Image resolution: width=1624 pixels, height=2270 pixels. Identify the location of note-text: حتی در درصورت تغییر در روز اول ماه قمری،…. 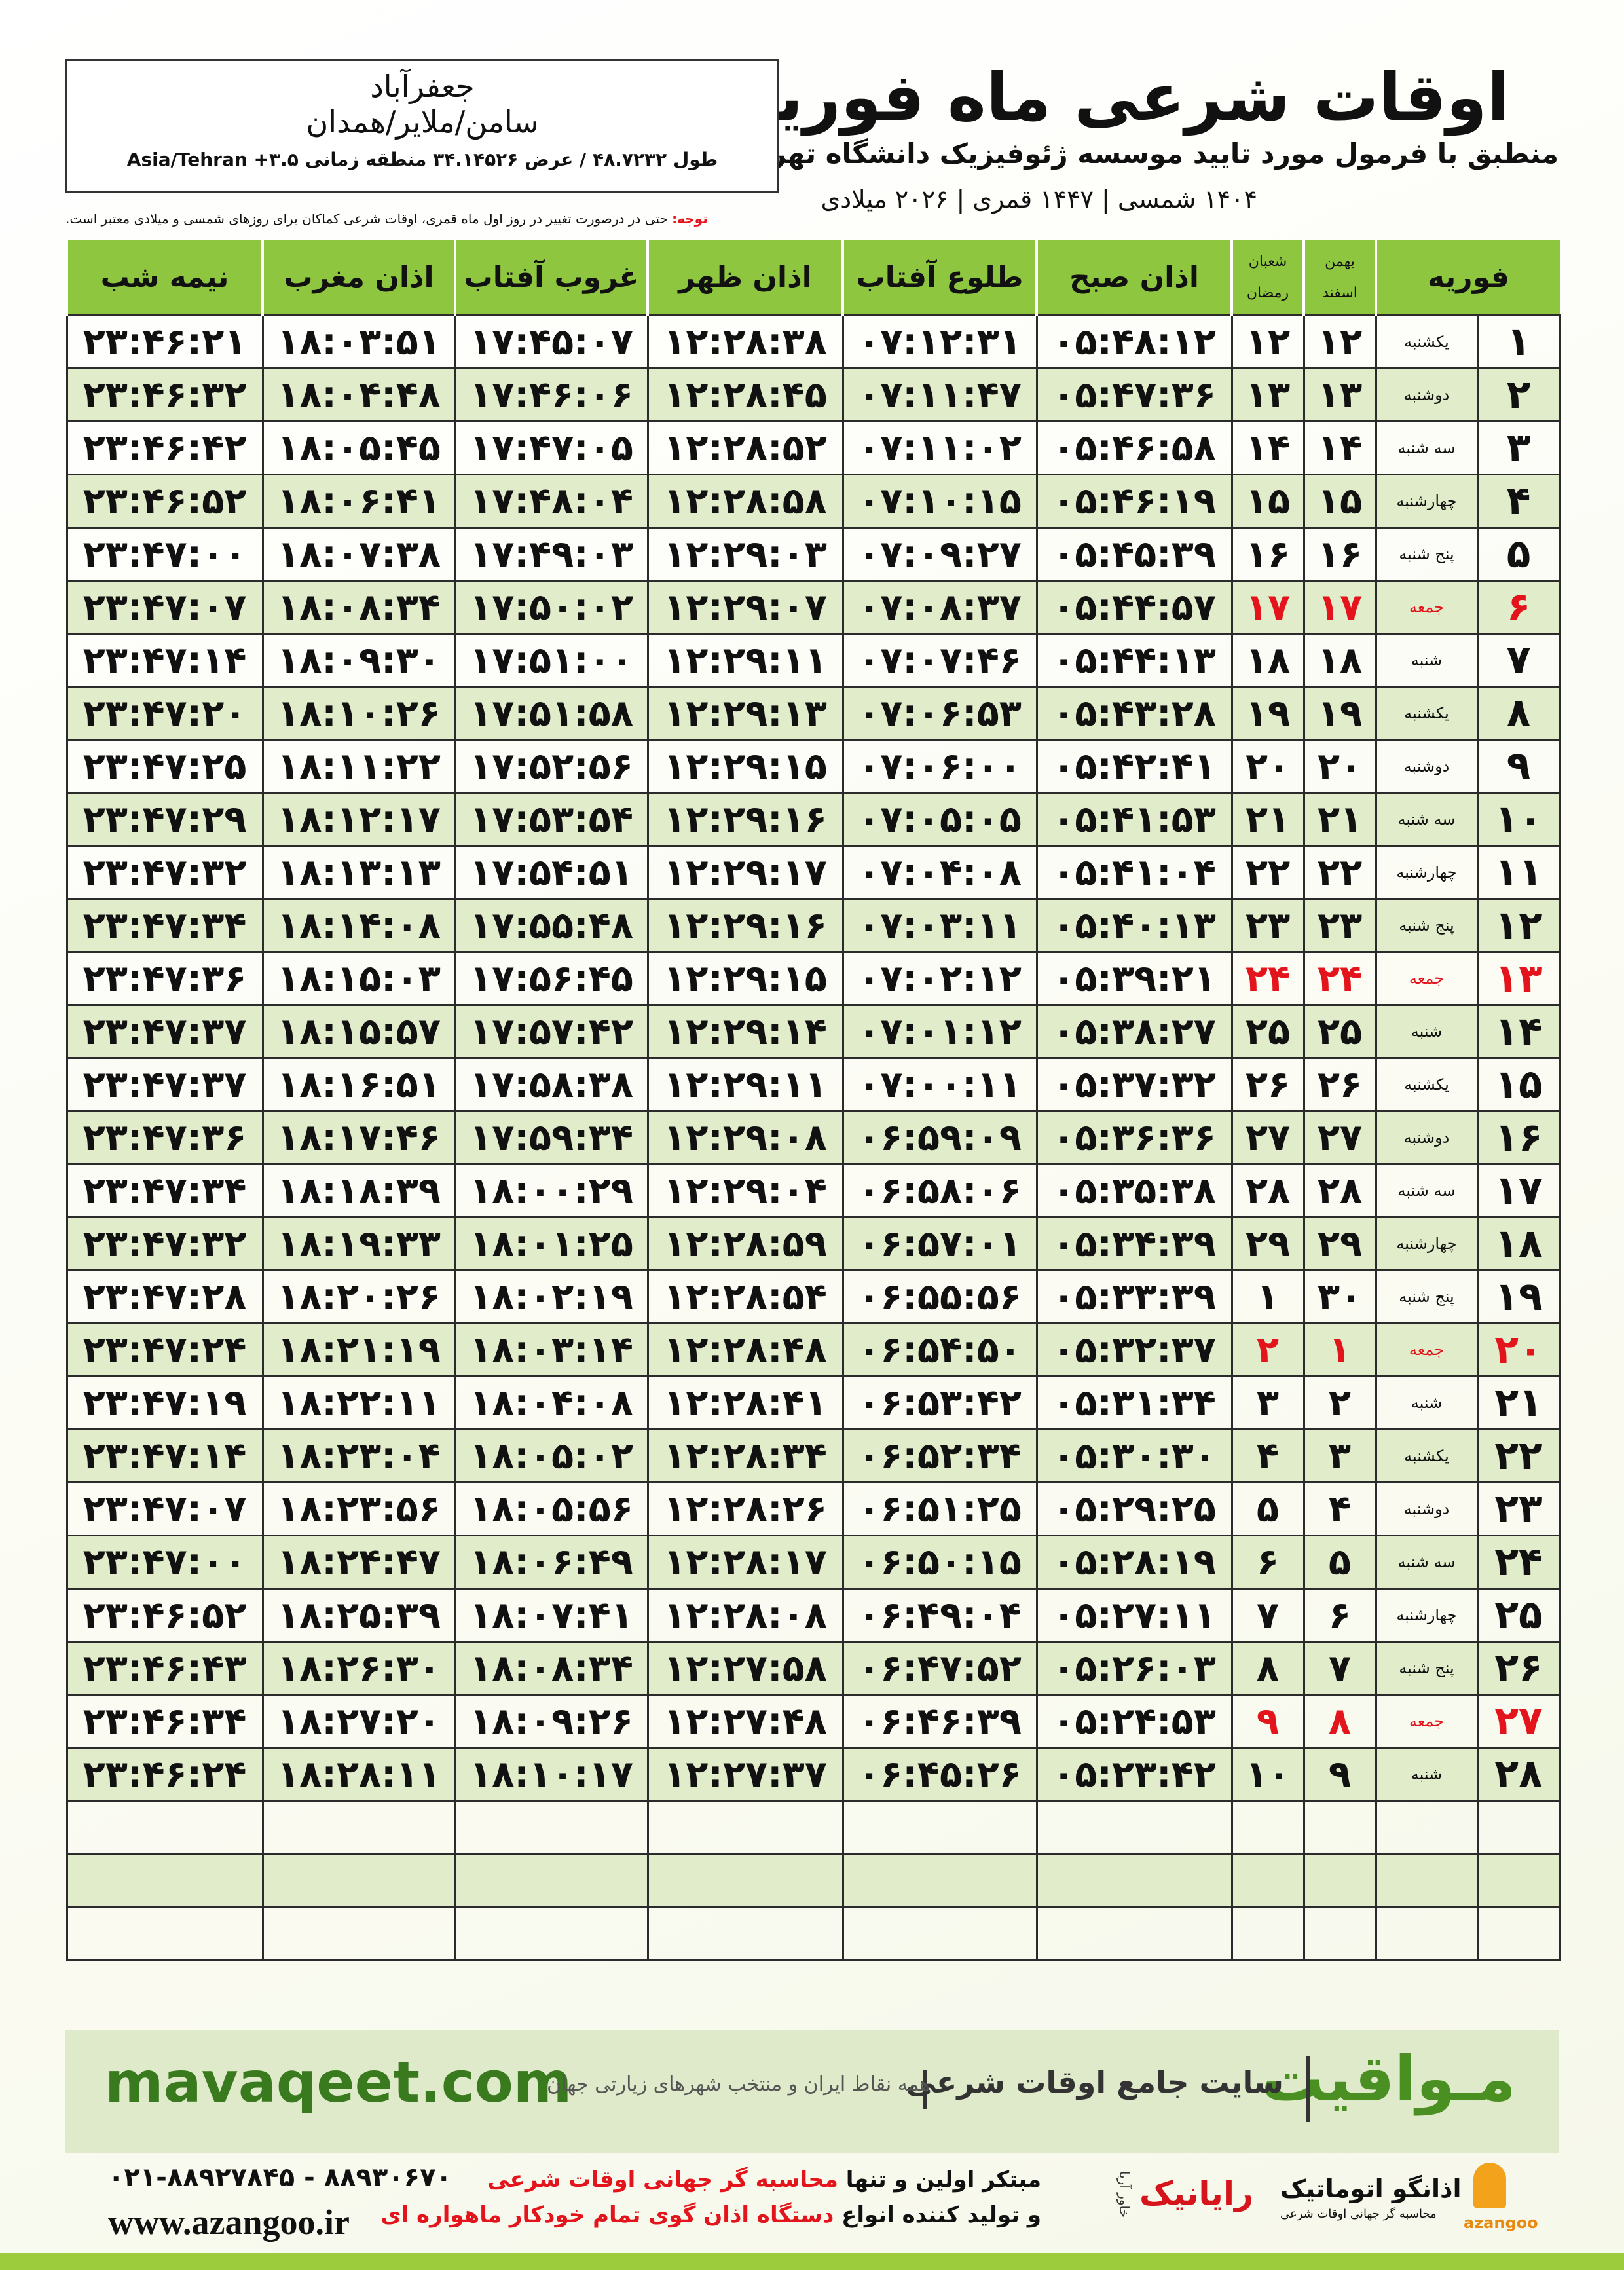
(366, 219).